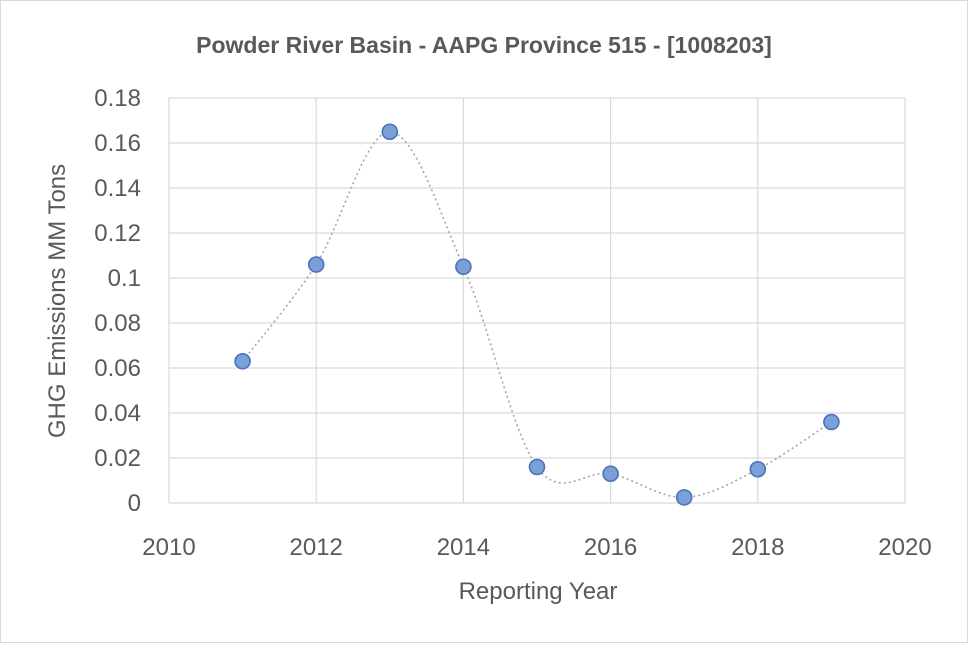 The height and width of the screenshot is (647, 968). What do you see at coordinates (117, 458) in the screenshot?
I see `y-tick-label-1: 0.02` at bounding box center [117, 458].